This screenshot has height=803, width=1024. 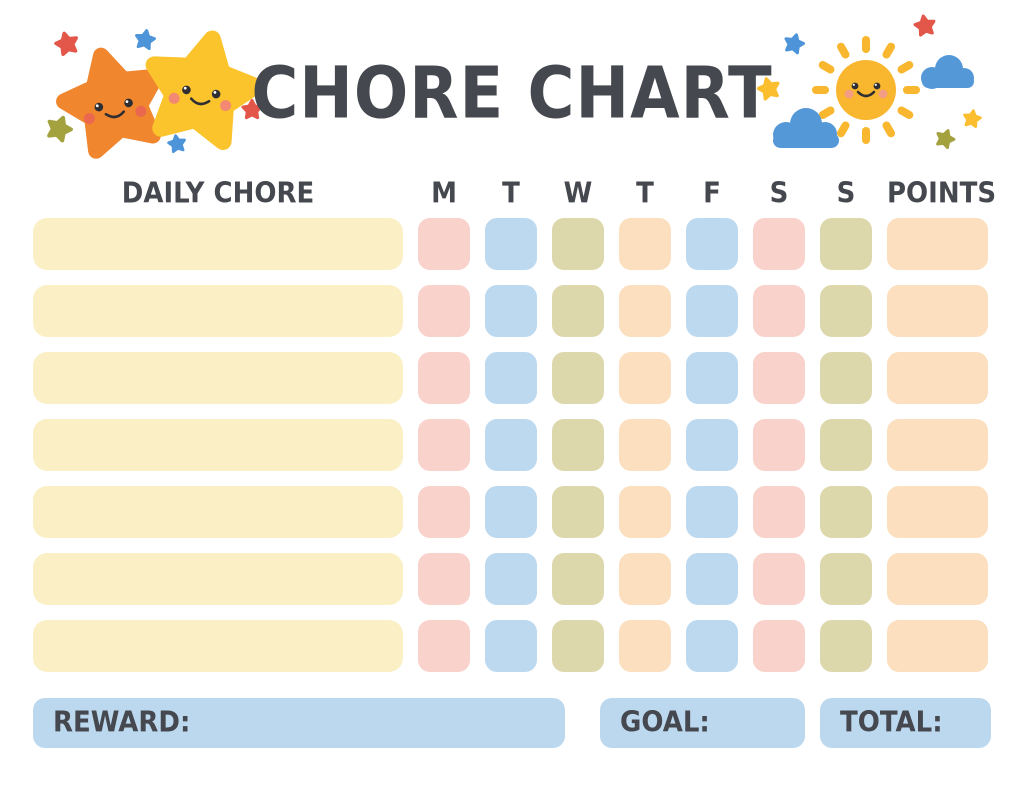 I want to click on goal-box: GOAL:, so click(x=702, y=723).